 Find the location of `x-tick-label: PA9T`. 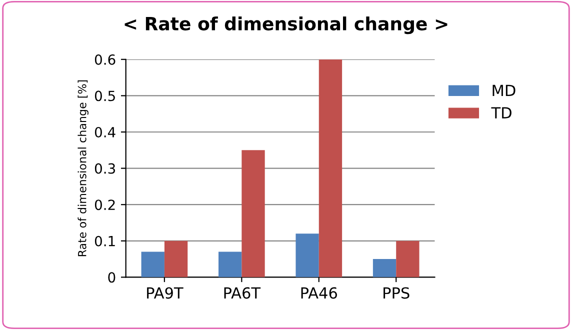

x-tick-label: PA9T is located at coordinates (165, 293).